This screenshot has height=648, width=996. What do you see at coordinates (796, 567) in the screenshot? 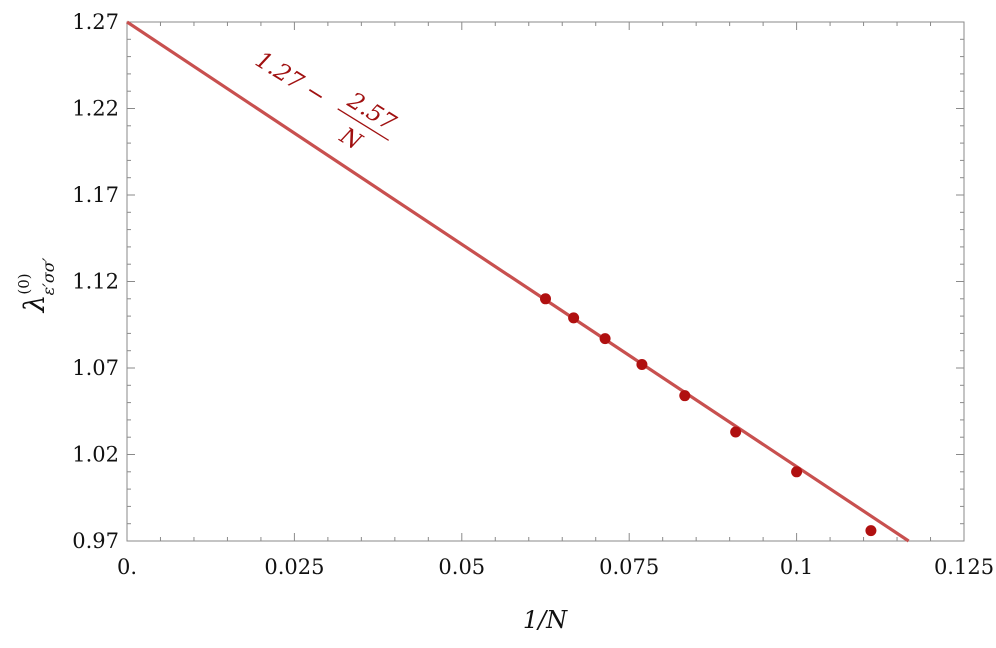
I see `x-tick-label: 0.1` at bounding box center [796, 567].